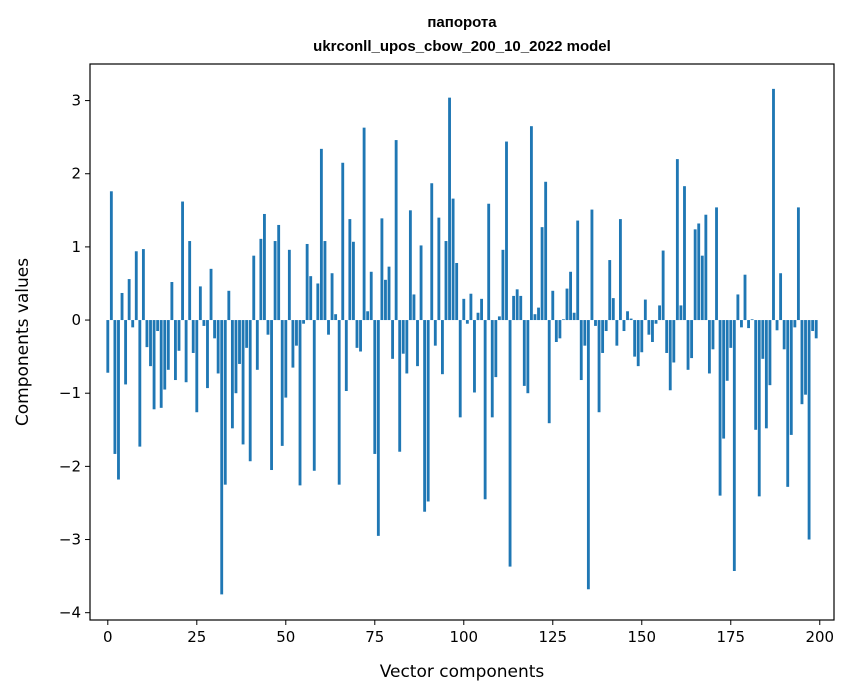 This screenshot has height=696, width=847. What do you see at coordinates (76, 247) in the screenshot?
I see `y-tick-label: 1` at bounding box center [76, 247].